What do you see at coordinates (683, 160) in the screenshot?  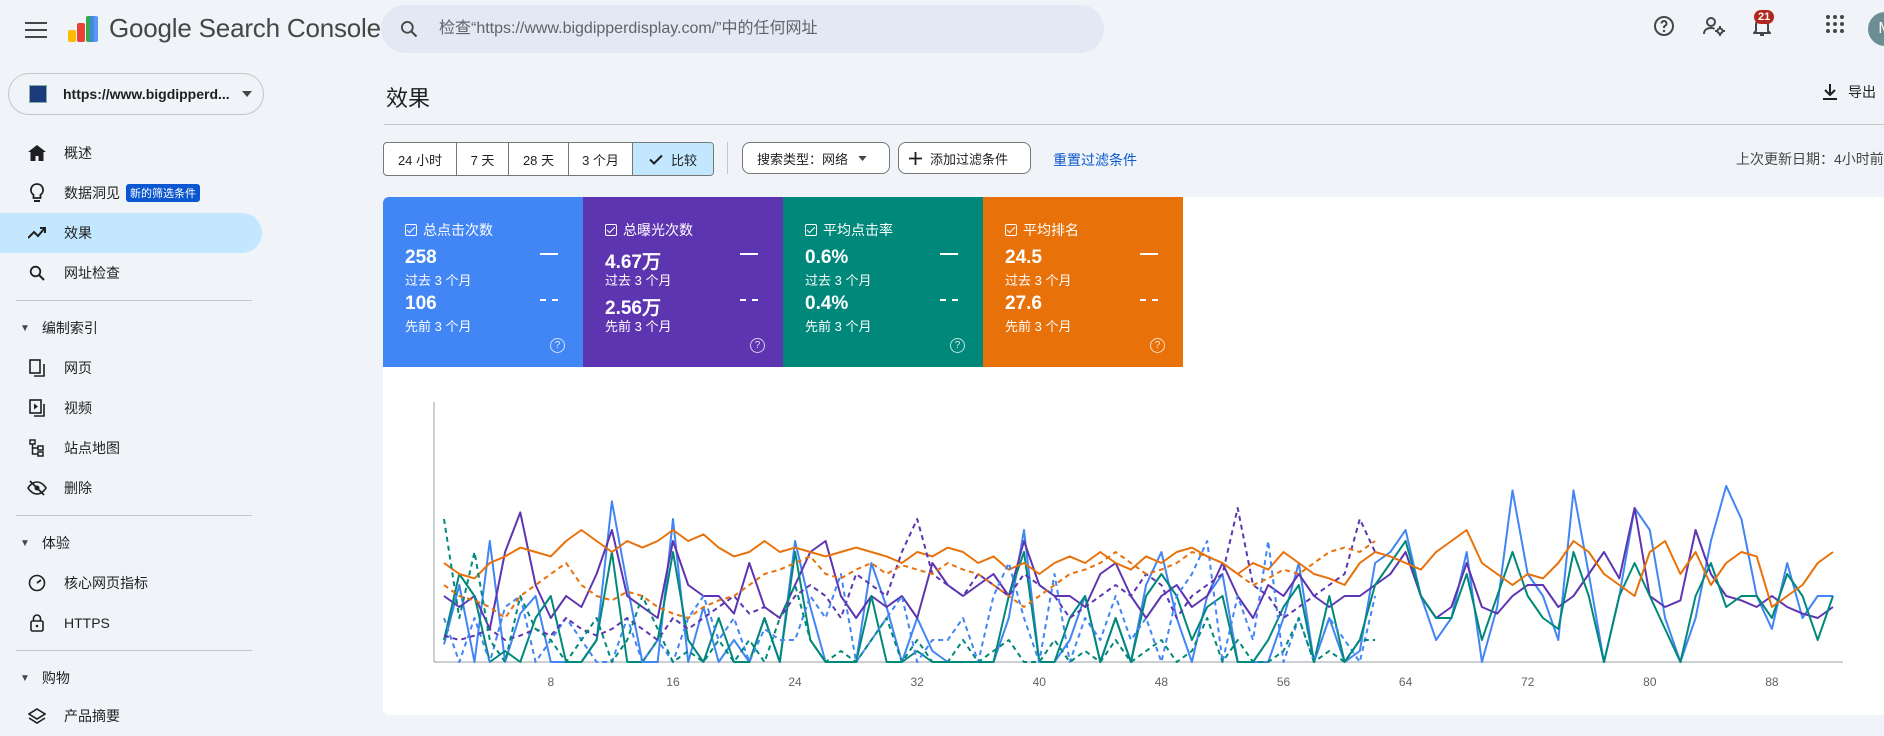 I see `compare-label: 比较` at bounding box center [683, 160].